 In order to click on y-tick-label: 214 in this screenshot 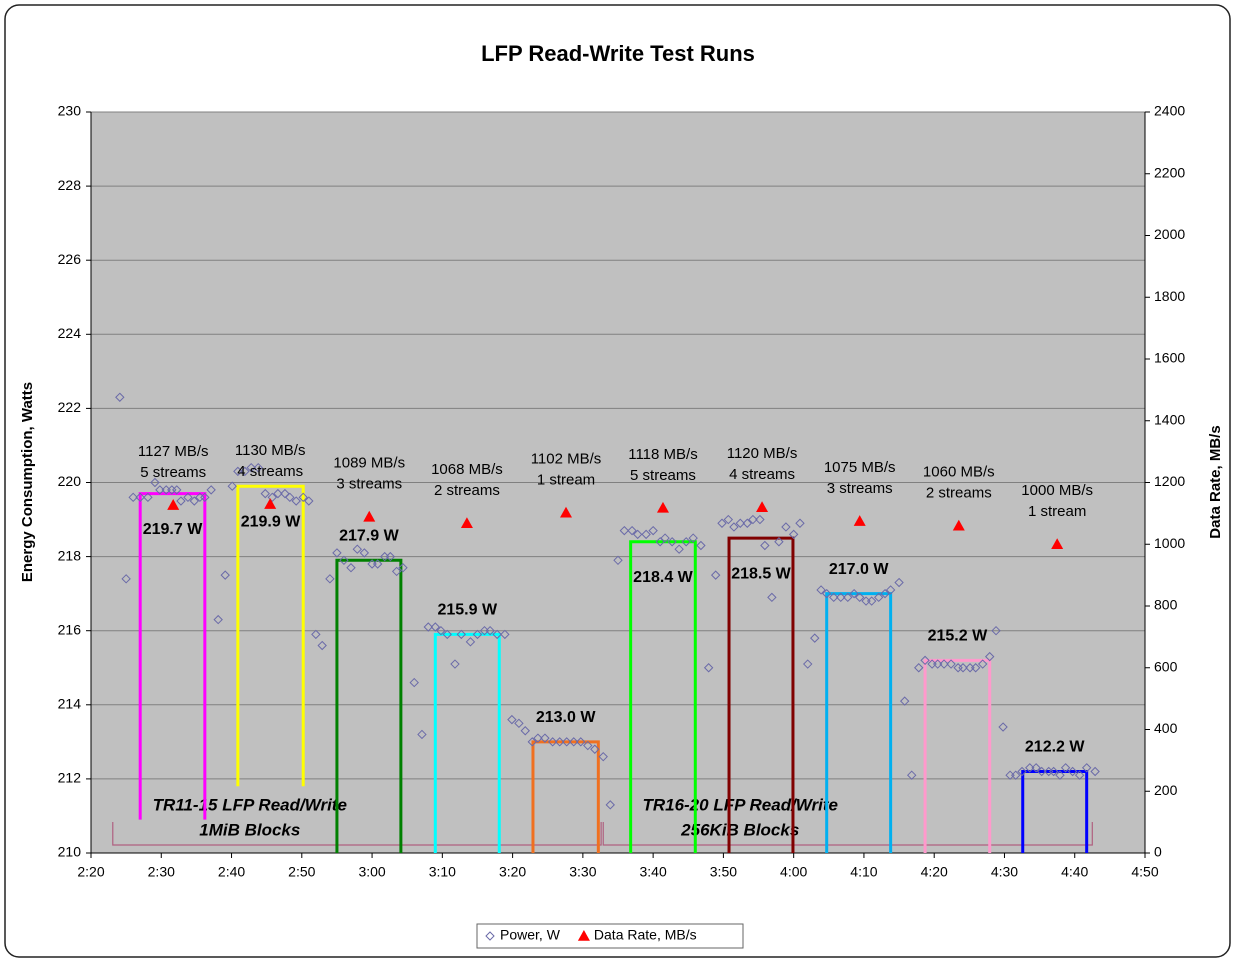, I will do `click(70, 704)`.